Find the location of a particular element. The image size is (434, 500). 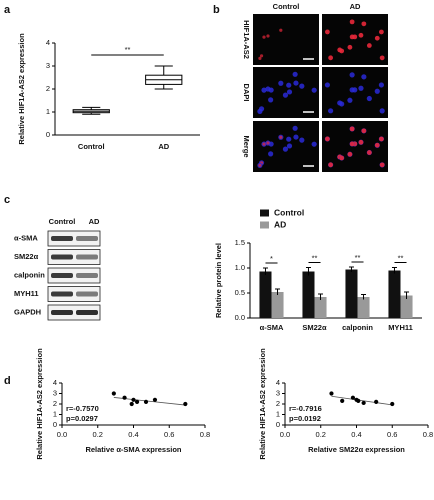

x-tick-label: 0.4 is located at coordinates (133, 434).